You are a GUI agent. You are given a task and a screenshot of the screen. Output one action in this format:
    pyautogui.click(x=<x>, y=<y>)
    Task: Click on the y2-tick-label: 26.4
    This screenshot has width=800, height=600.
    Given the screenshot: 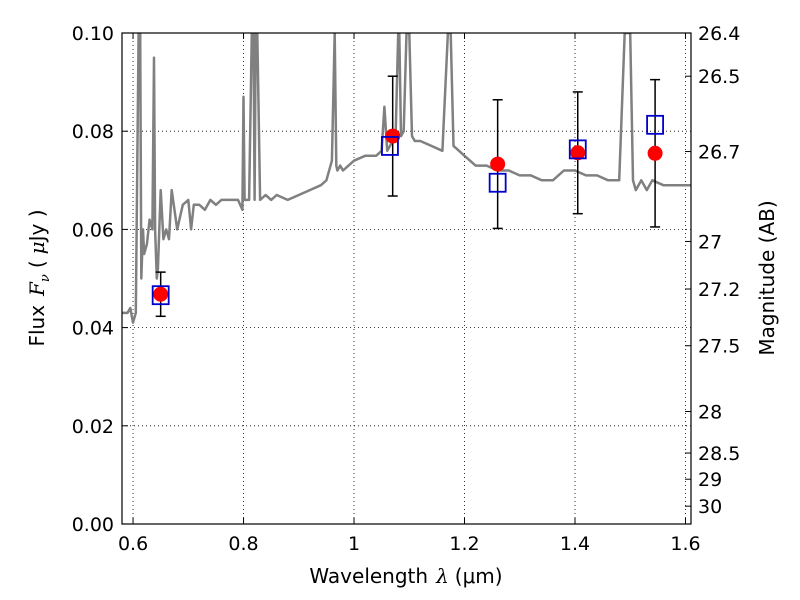 What is the action you would take?
    pyautogui.click(x=719, y=34)
    